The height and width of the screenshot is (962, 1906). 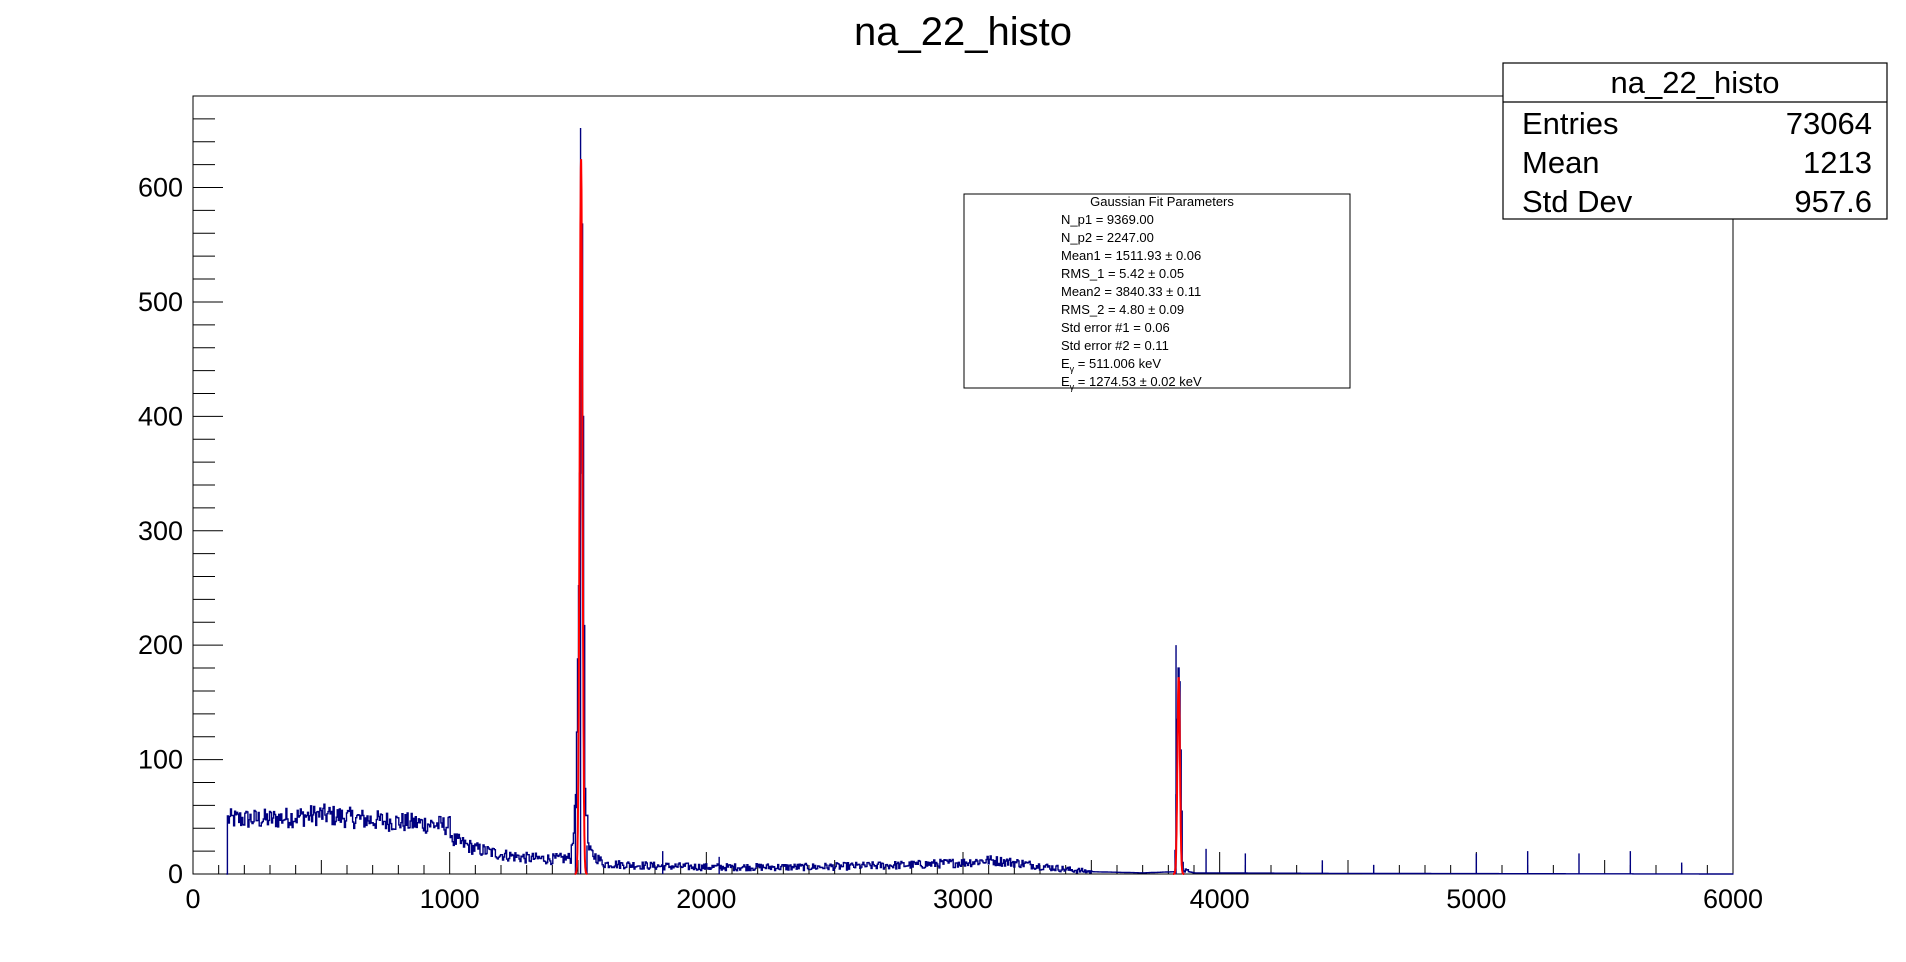 I want to click on fit-parameter-line: Mean2 = 3840.33 ± 0.11, so click(x=1131, y=291).